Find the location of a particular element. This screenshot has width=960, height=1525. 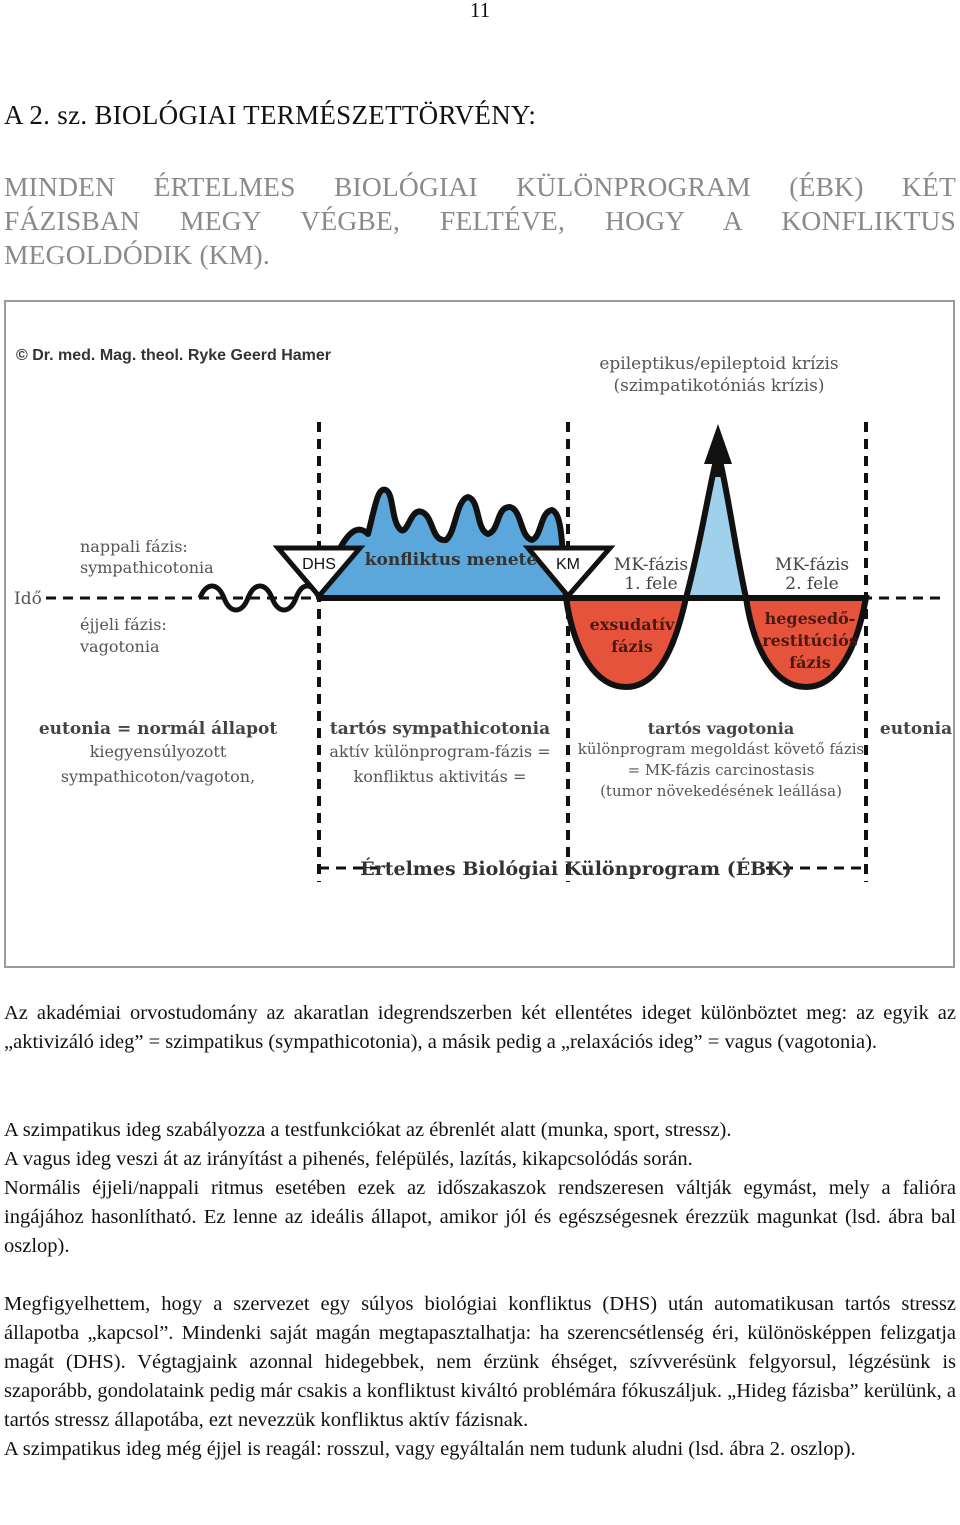

eutonia-left-line2: kiegyensúlyozott is located at coordinates (158, 751).